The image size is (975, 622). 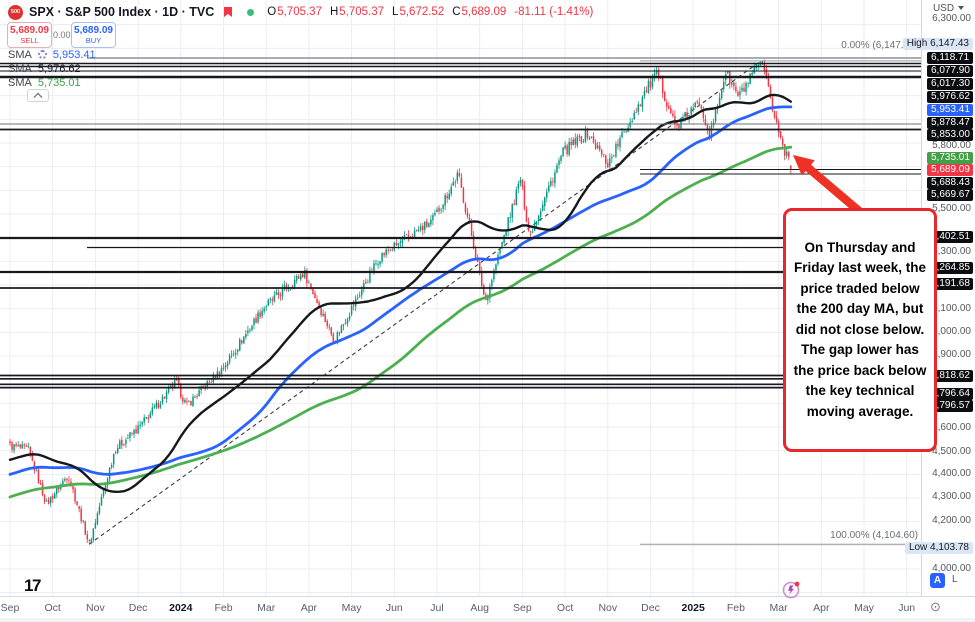 I want to click on auto-scale-button: A, so click(x=937, y=580).